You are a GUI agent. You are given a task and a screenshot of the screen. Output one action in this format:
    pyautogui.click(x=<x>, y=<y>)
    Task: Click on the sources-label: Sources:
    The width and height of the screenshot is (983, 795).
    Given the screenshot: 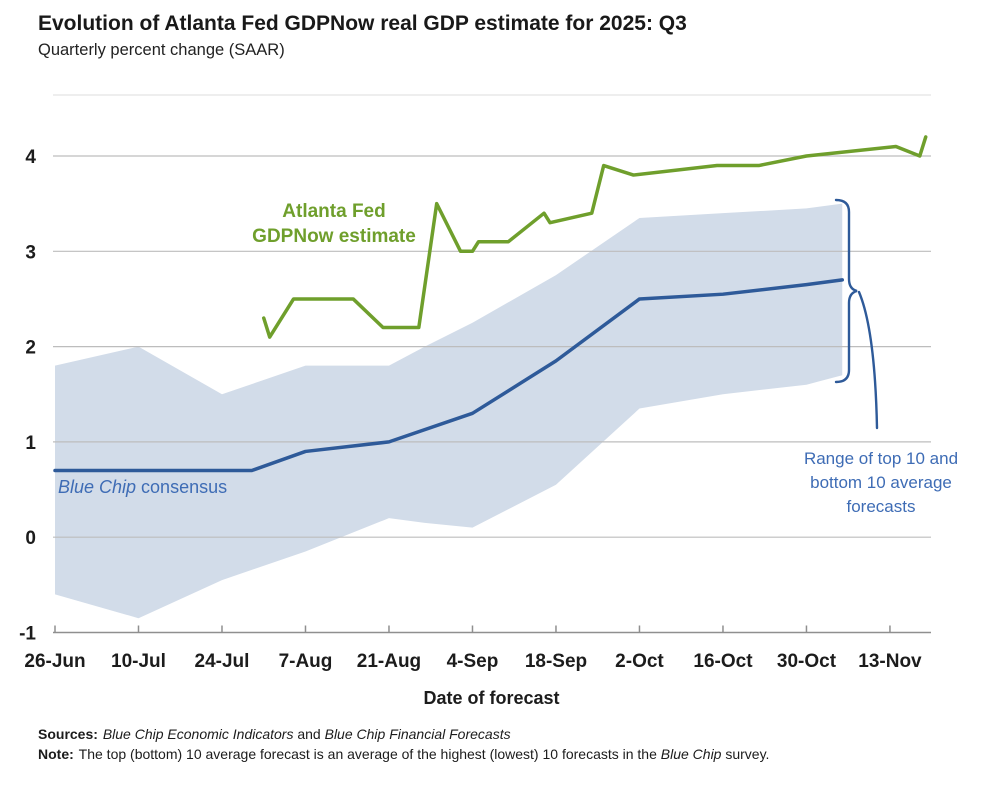 What is the action you would take?
    pyautogui.click(x=68, y=734)
    